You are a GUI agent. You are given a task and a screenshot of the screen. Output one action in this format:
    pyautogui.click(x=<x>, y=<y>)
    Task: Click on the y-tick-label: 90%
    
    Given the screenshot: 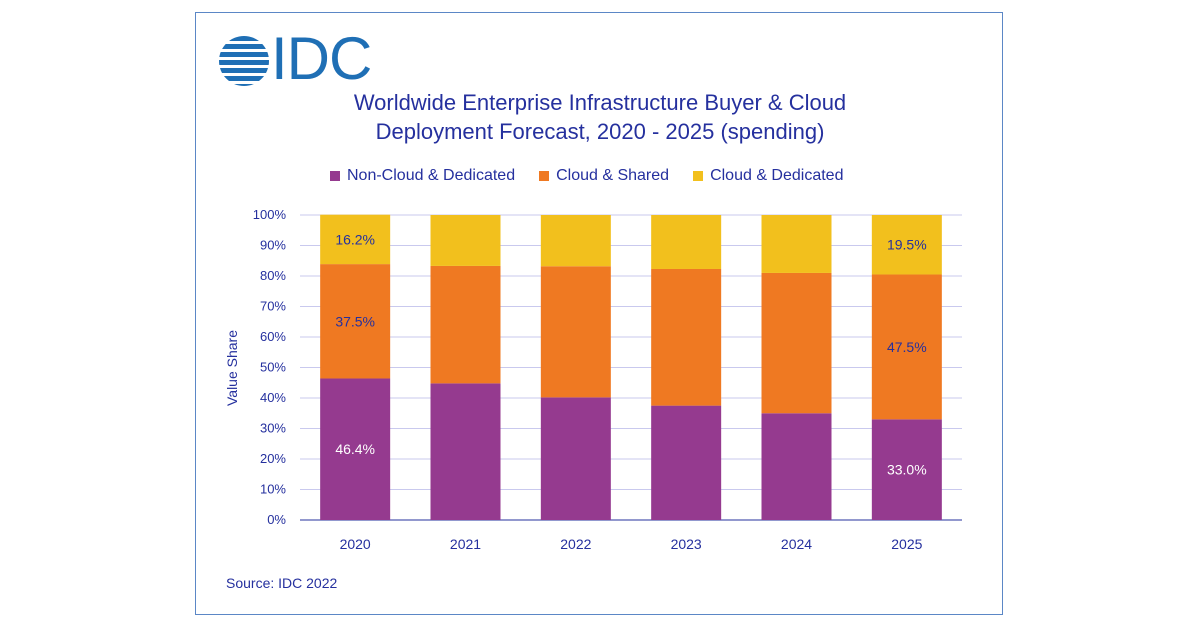 What is the action you would take?
    pyautogui.click(x=273, y=245)
    